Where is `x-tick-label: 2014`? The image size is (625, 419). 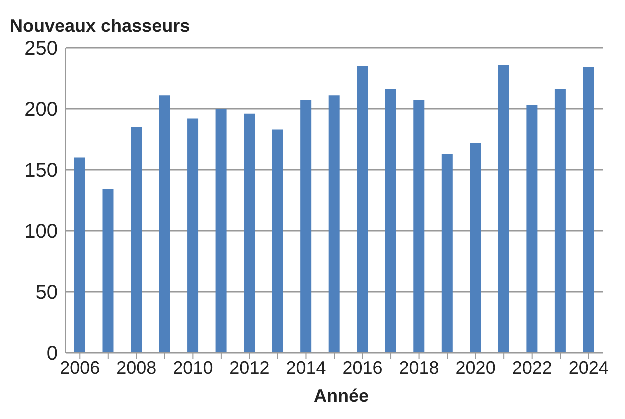 x-tick-label: 2014 is located at coordinates (306, 368).